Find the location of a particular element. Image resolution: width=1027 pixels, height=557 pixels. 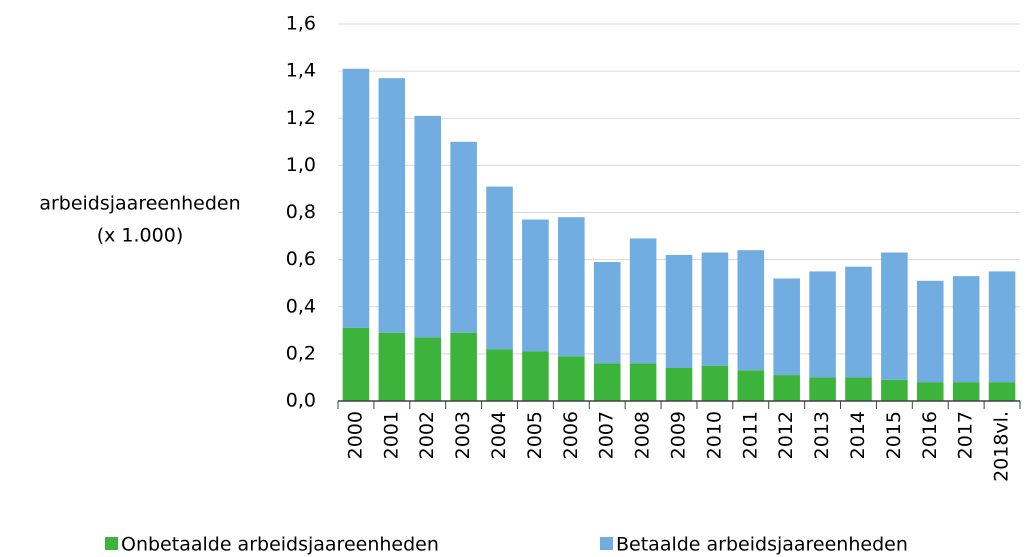

y-tick-label: 0,8 is located at coordinates (301, 212).